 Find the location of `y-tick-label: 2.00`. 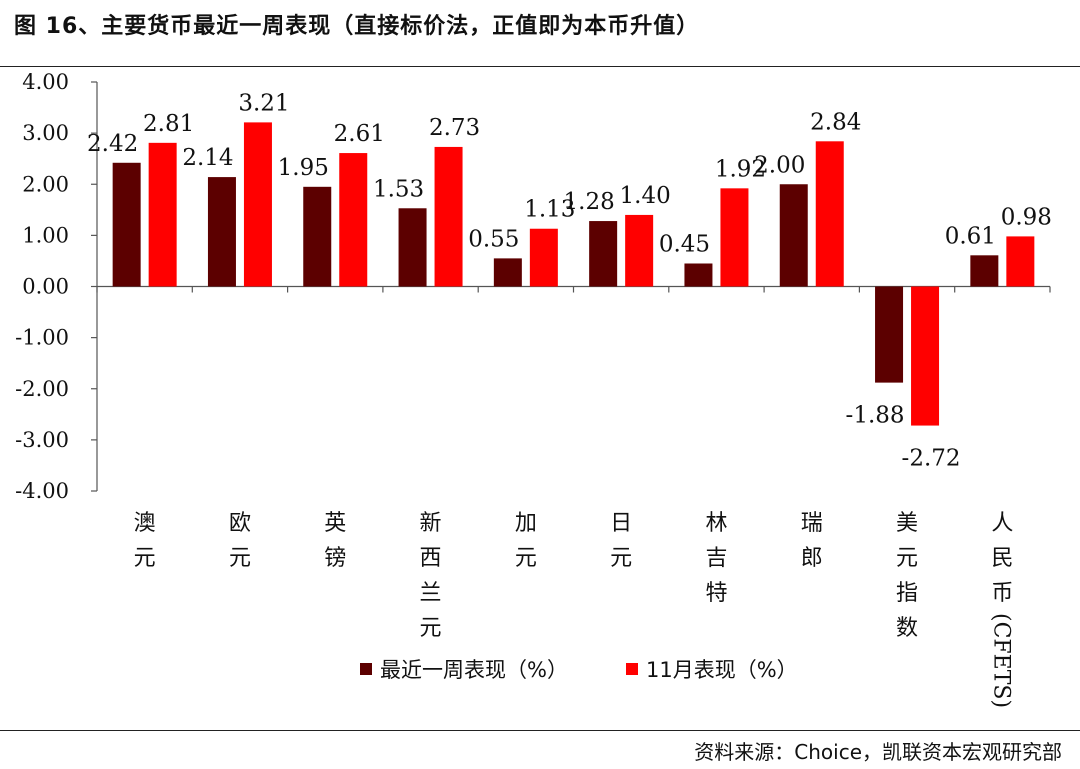

y-tick-label: 2.00 is located at coordinates (45, 184).